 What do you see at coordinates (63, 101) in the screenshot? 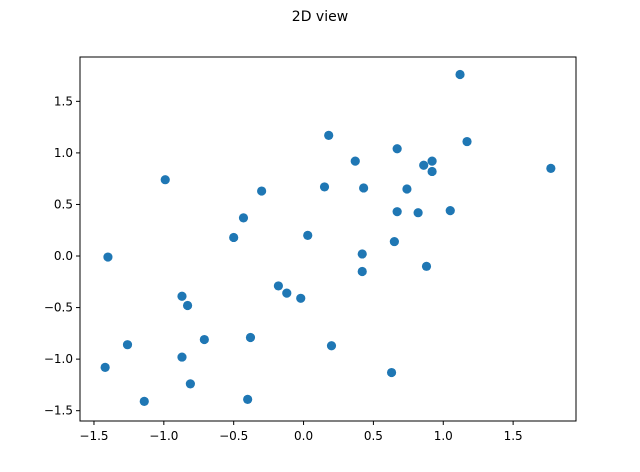
I see `y-tick-label: 1.5` at bounding box center [63, 101].